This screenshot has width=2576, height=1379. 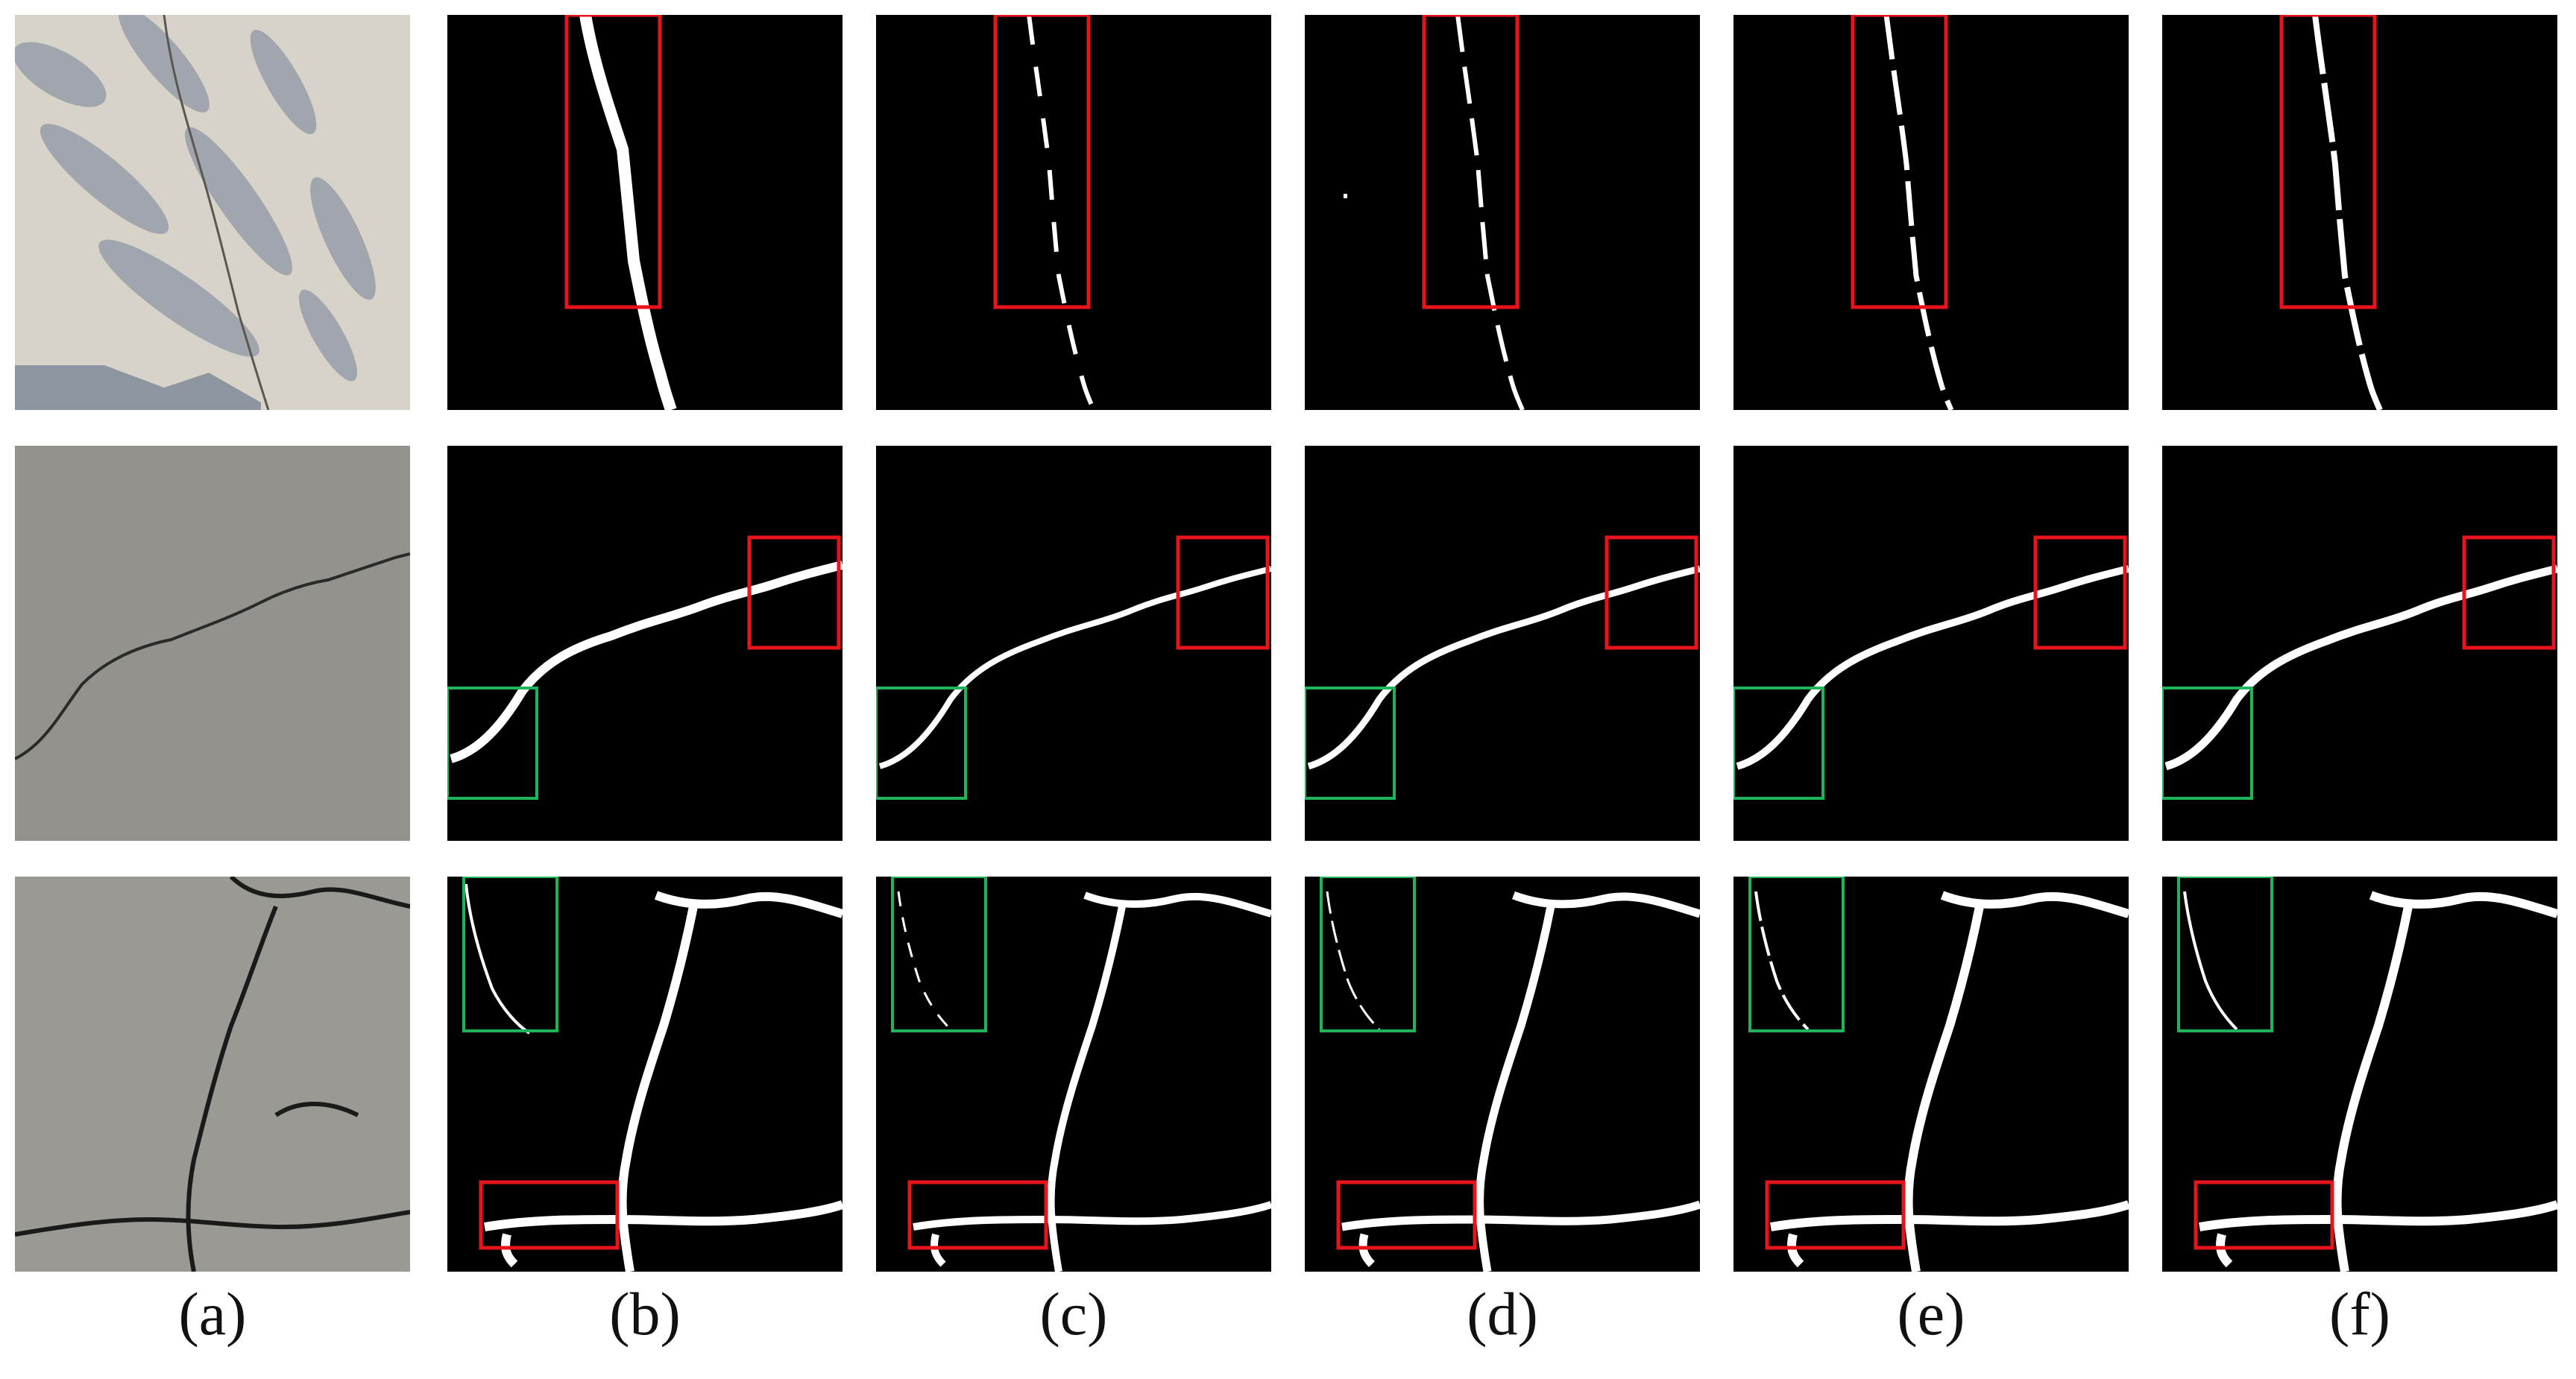 I want to click on column-label-e: (e), so click(x=1931, y=1314).